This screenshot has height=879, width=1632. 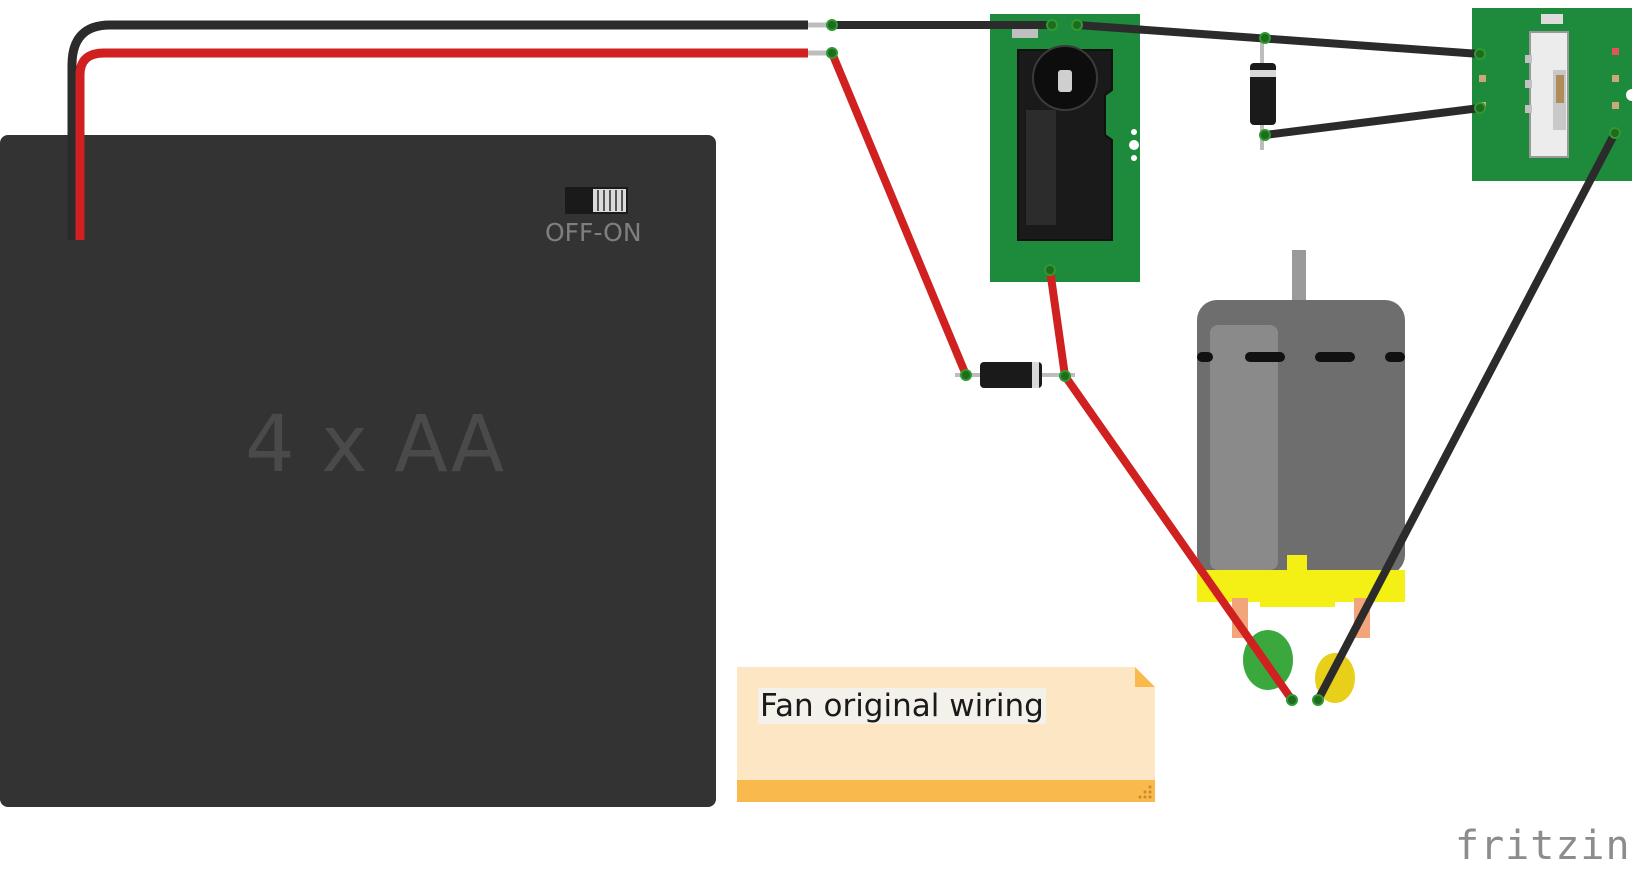 What do you see at coordinates (593, 232) in the screenshot?
I see `battery-switch-label: OFF-ON` at bounding box center [593, 232].